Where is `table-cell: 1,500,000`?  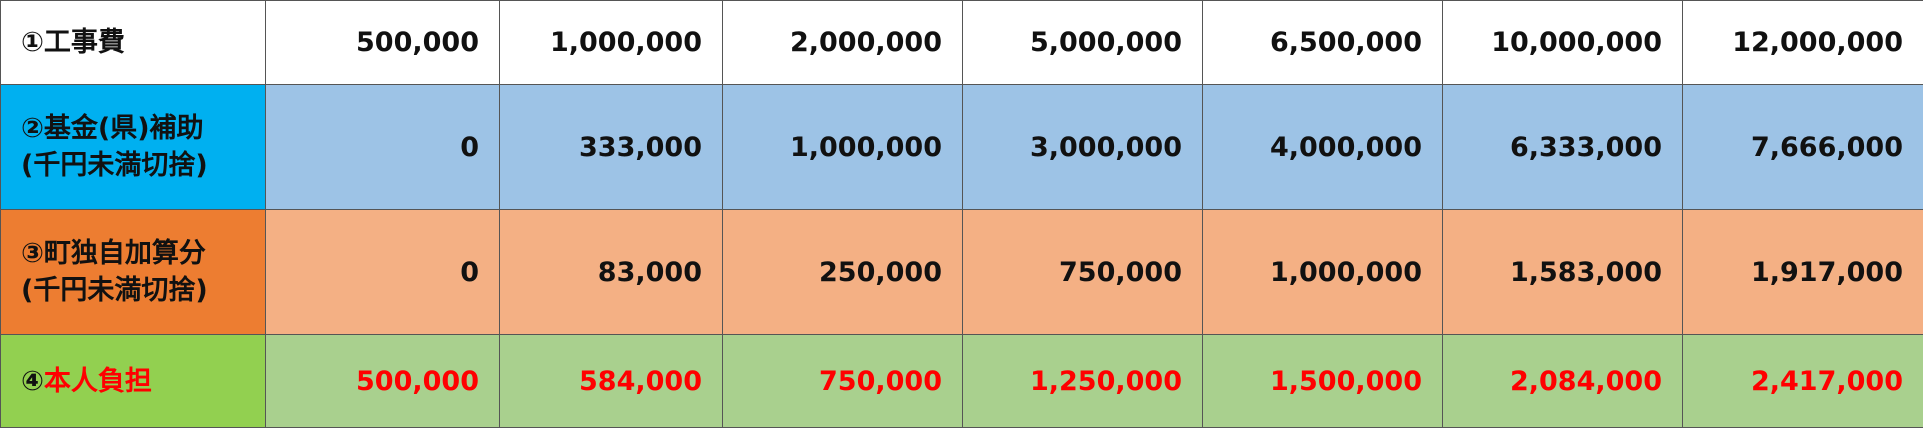 table-cell: 1,500,000 is located at coordinates (1323, 381).